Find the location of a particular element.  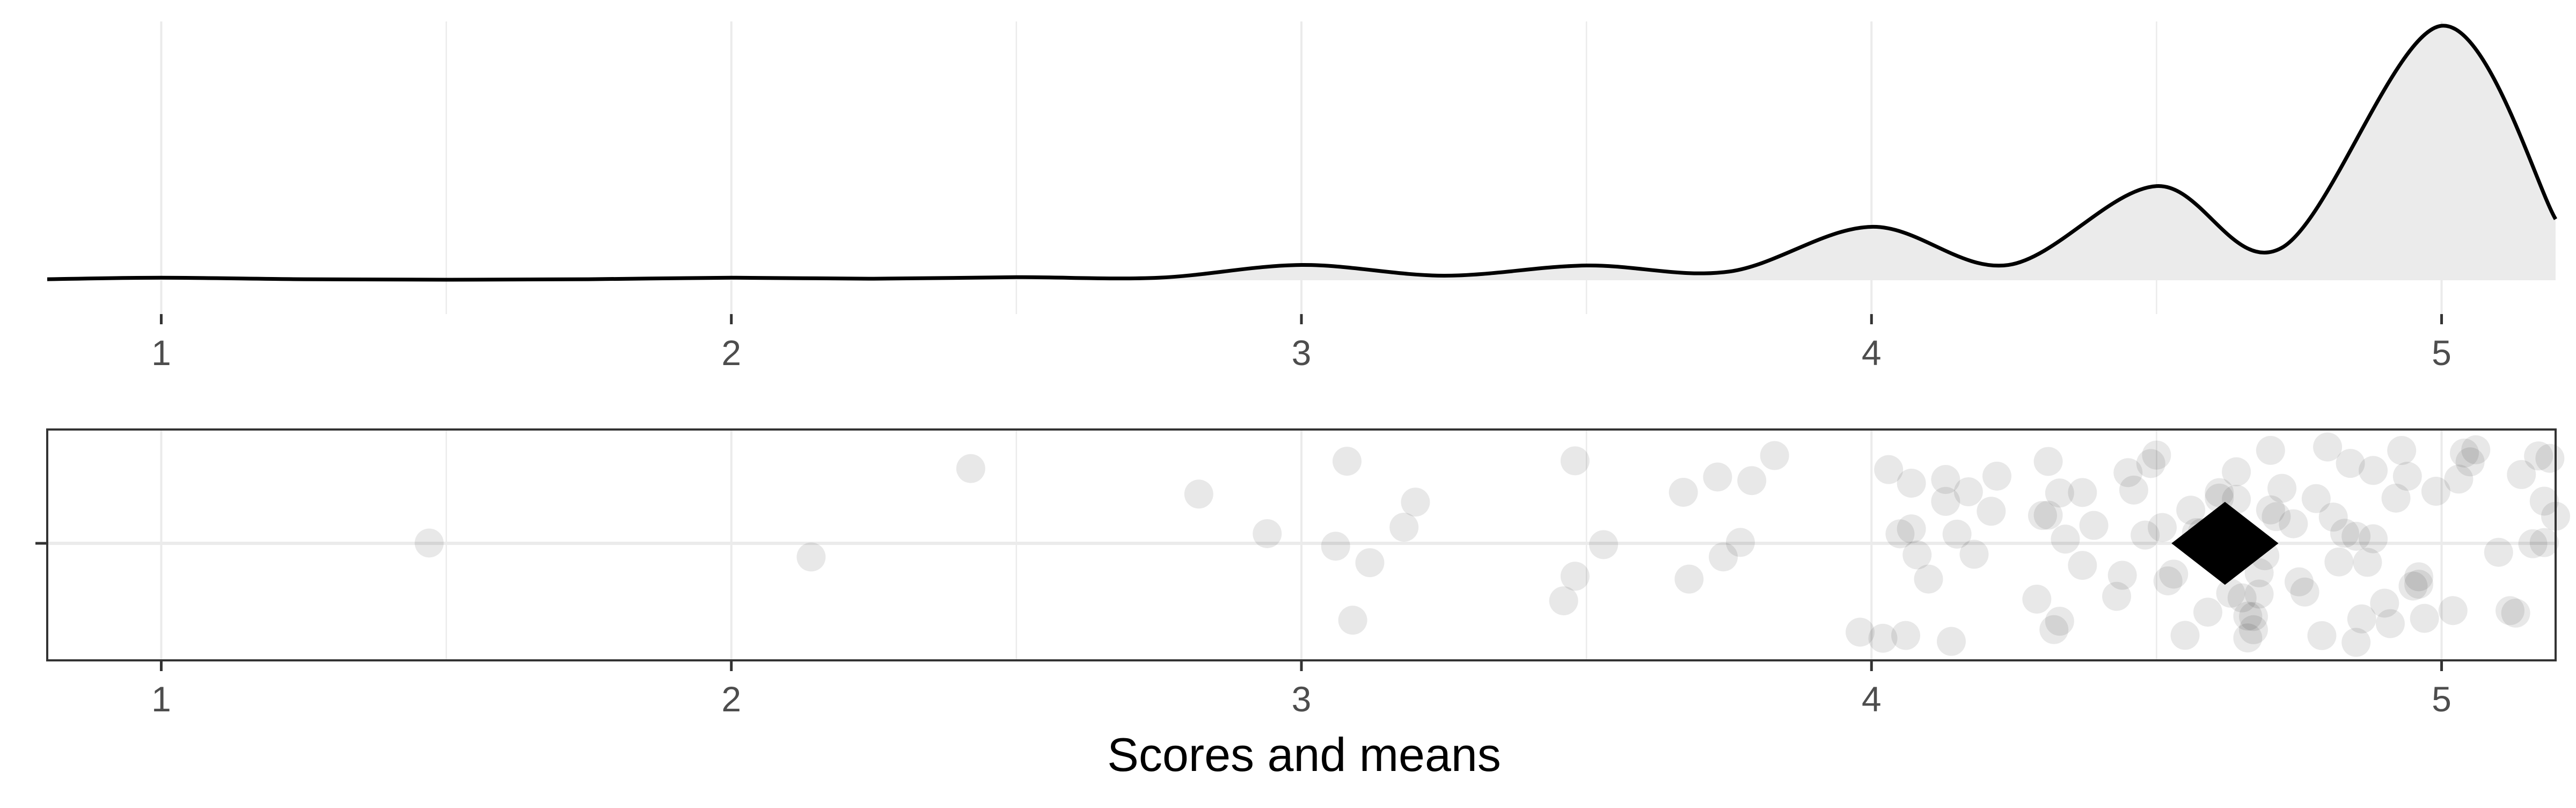

jitter-x-tick-label: 2 is located at coordinates (731, 699).